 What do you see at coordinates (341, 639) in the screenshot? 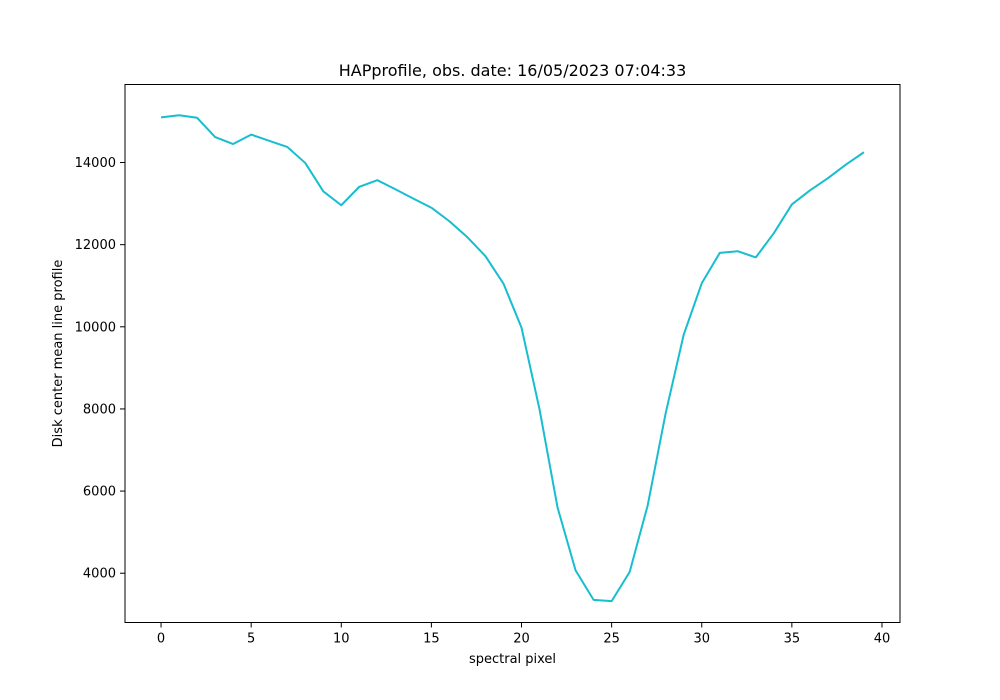
I see `x-tick-label: 10` at bounding box center [341, 639].